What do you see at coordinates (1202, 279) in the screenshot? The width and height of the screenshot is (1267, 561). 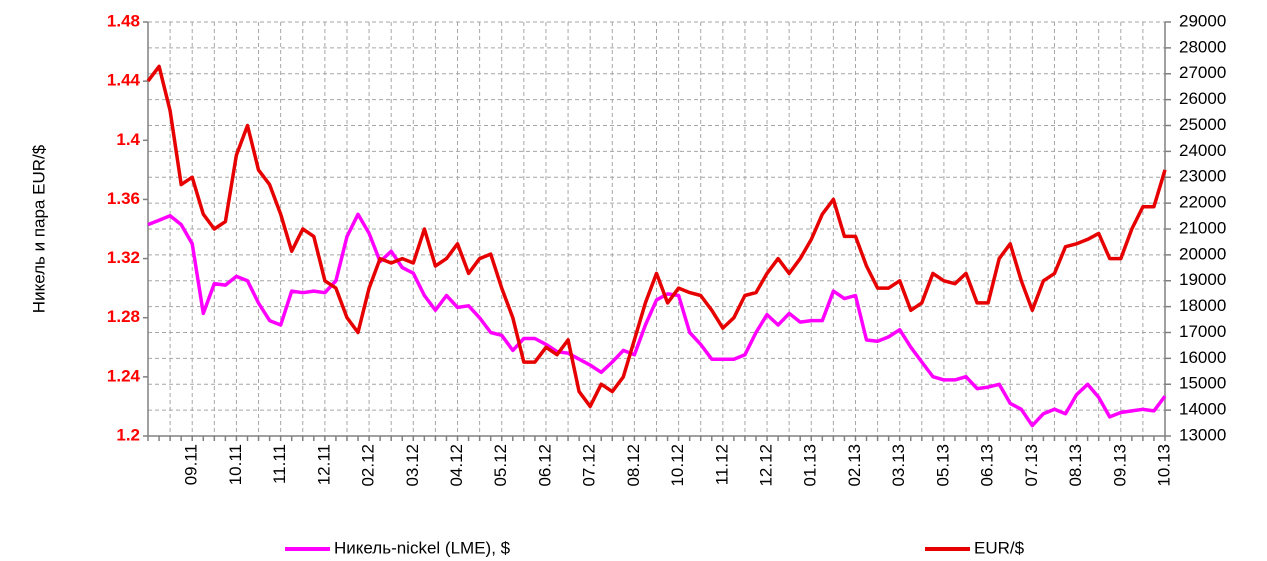 I see `y2-tick-label: 19000` at bounding box center [1202, 279].